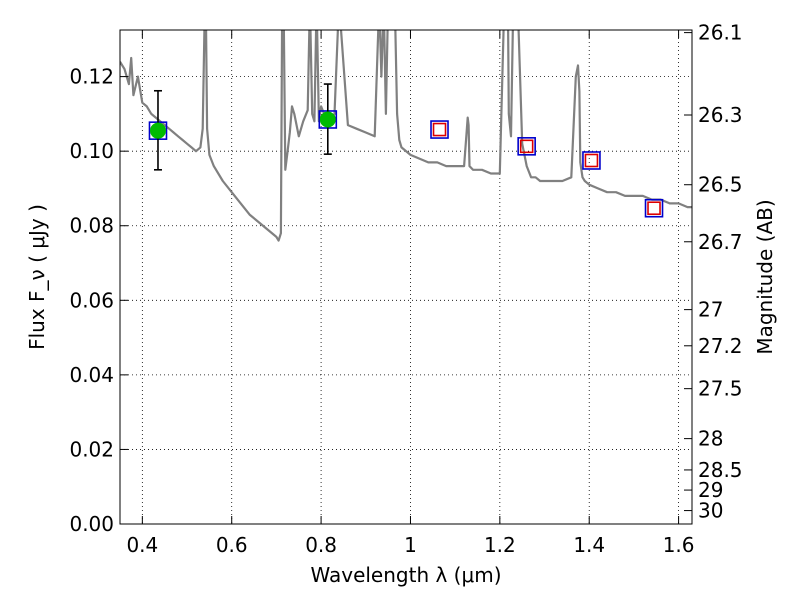 This screenshot has height=600, width=800. What do you see at coordinates (710, 511) in the screenshot?
I see `y2-tick-label: 30` at bounding box center [710, 511].